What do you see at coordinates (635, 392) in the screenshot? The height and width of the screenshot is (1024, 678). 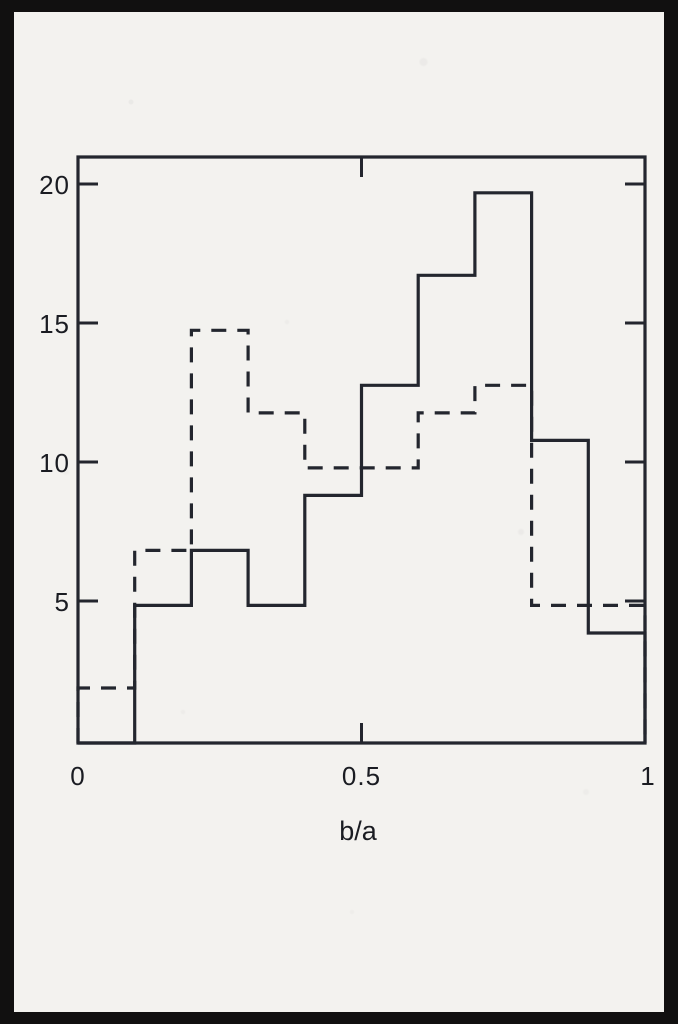 I see `y-axis-ticks-right` at bounding box center [635, 392].